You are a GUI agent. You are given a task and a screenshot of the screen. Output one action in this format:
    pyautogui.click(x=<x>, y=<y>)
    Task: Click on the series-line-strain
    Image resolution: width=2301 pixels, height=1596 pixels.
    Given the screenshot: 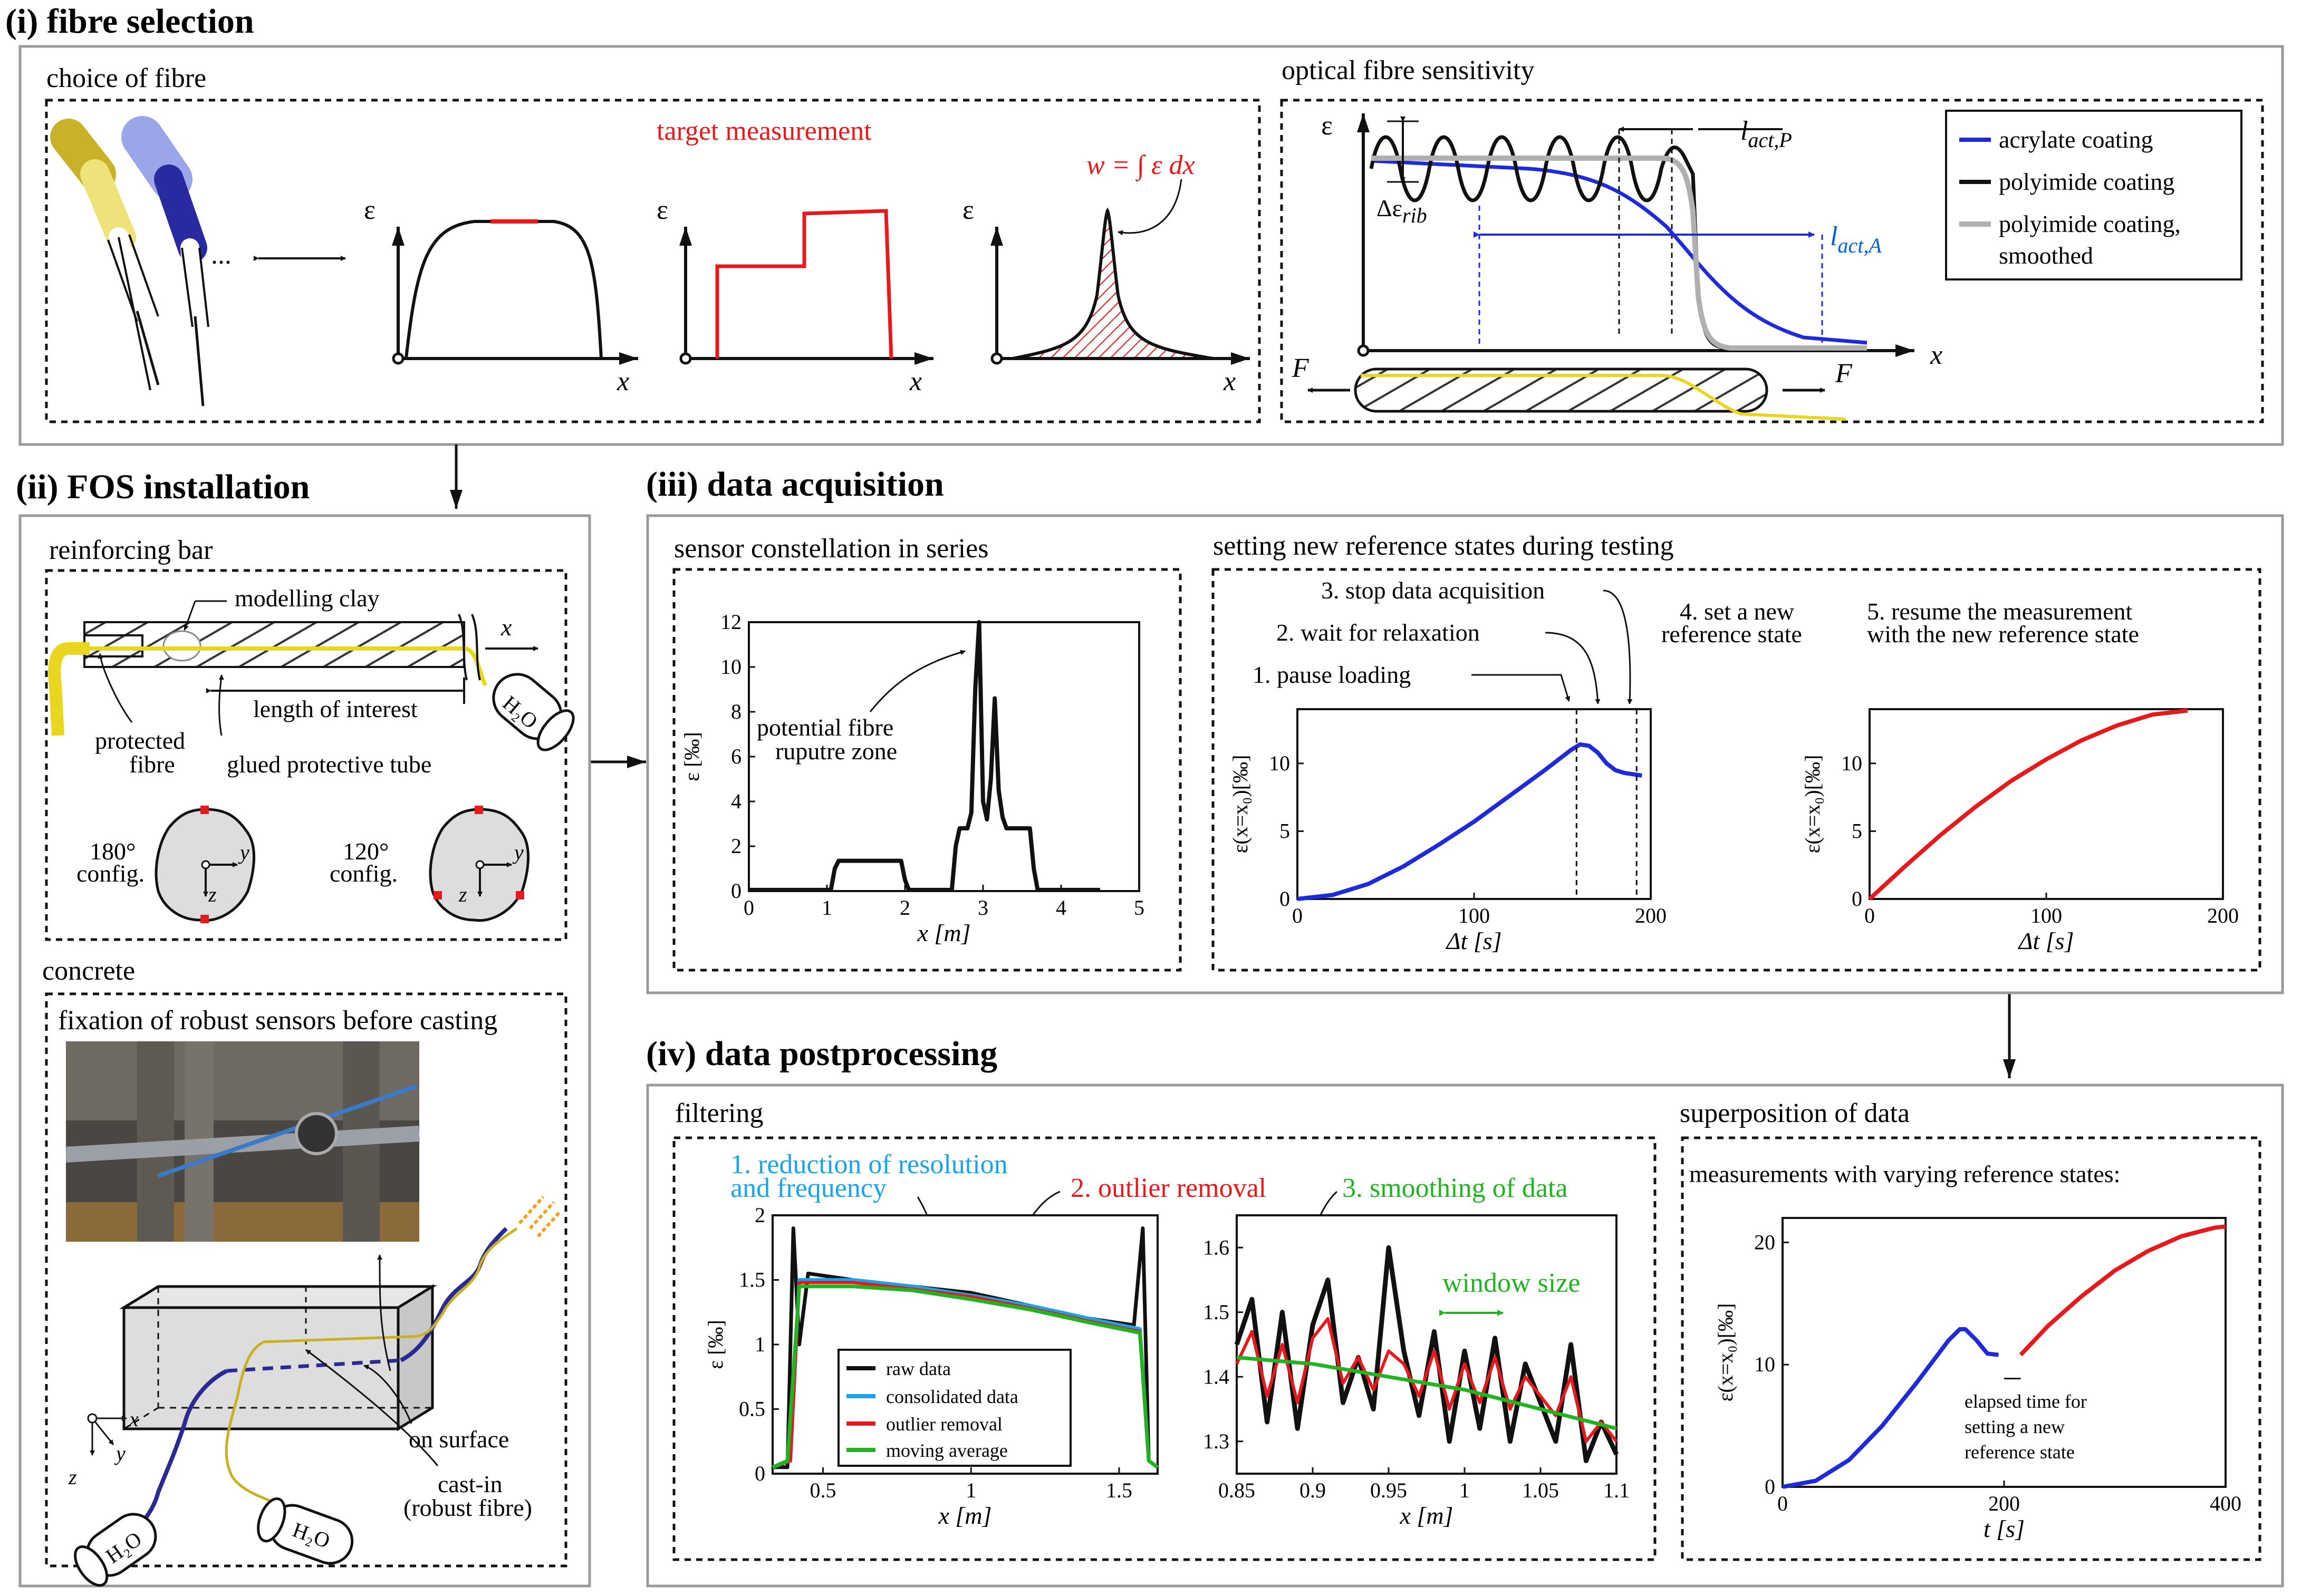 What is the action you would take?
    pyautogui.click(x=925, y=756)
    